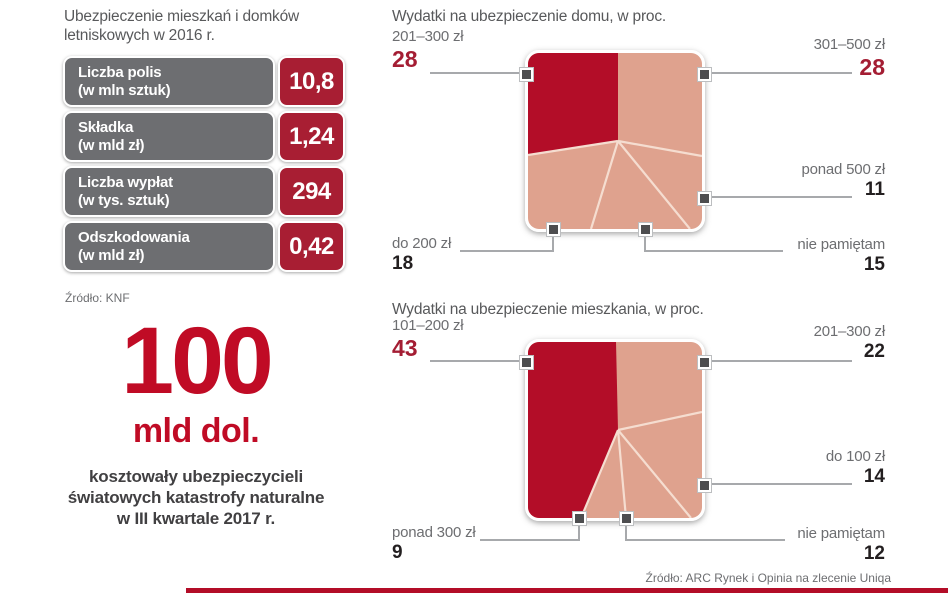  Describe the element at coordinates (397, 552) in the screenshot. I see `slice-value: 9` at that location.